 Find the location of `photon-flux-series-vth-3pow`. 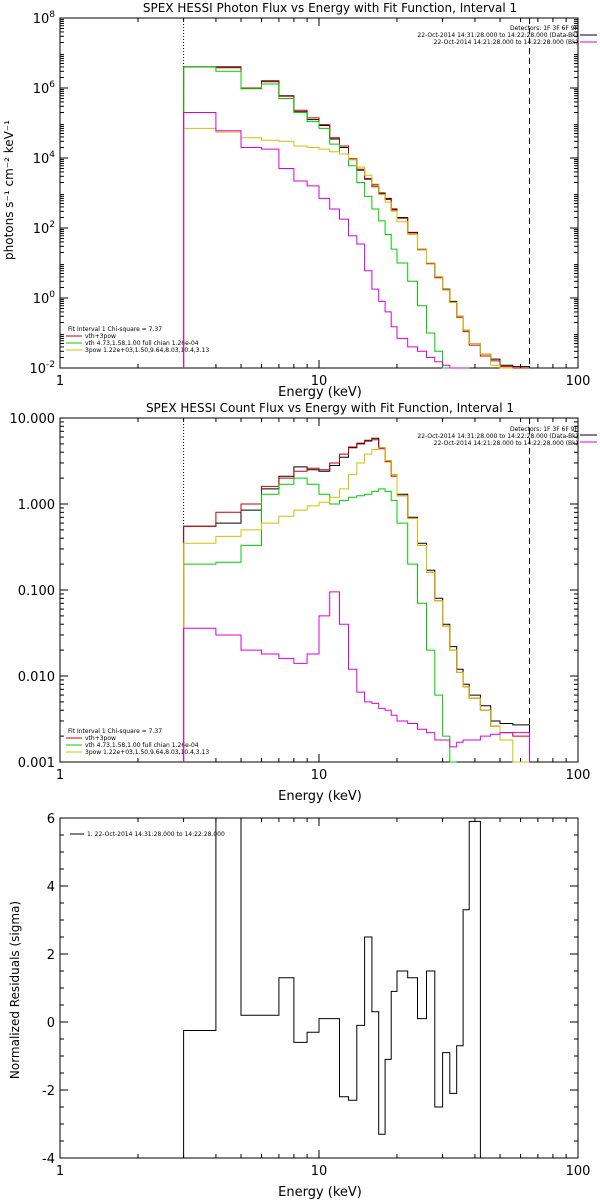

photon-flux-series-vth-3pow is located at coordinates (356, 217).